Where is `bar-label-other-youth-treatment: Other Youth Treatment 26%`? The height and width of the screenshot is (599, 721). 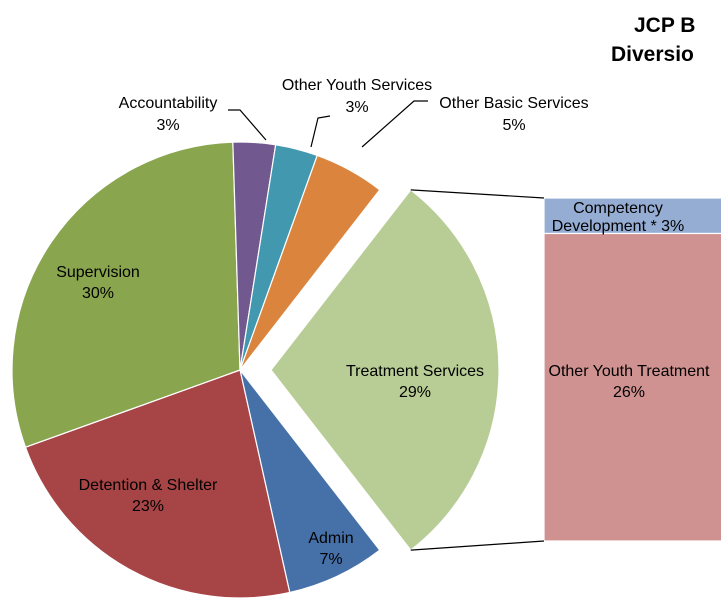 bar-label-other-youth-treatment: Other Youth Treatment 26% is located at coordinates (630, 382).